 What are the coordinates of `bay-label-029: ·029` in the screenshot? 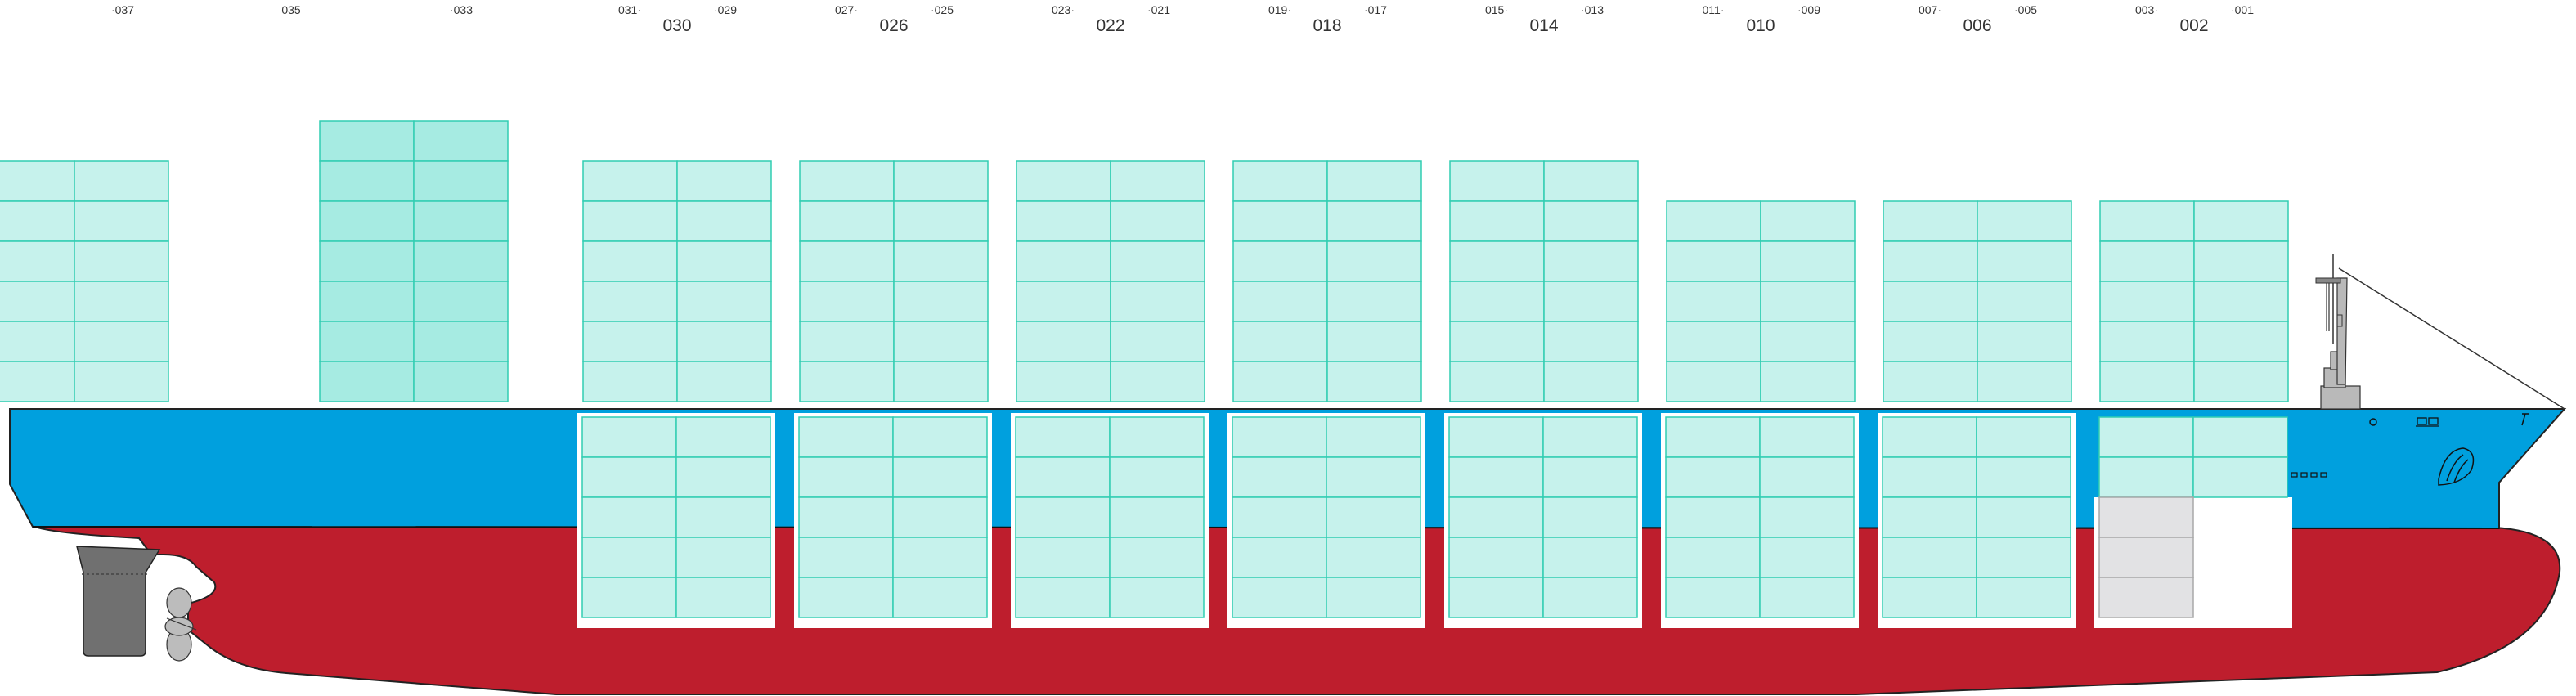 It's located at (725, 9).